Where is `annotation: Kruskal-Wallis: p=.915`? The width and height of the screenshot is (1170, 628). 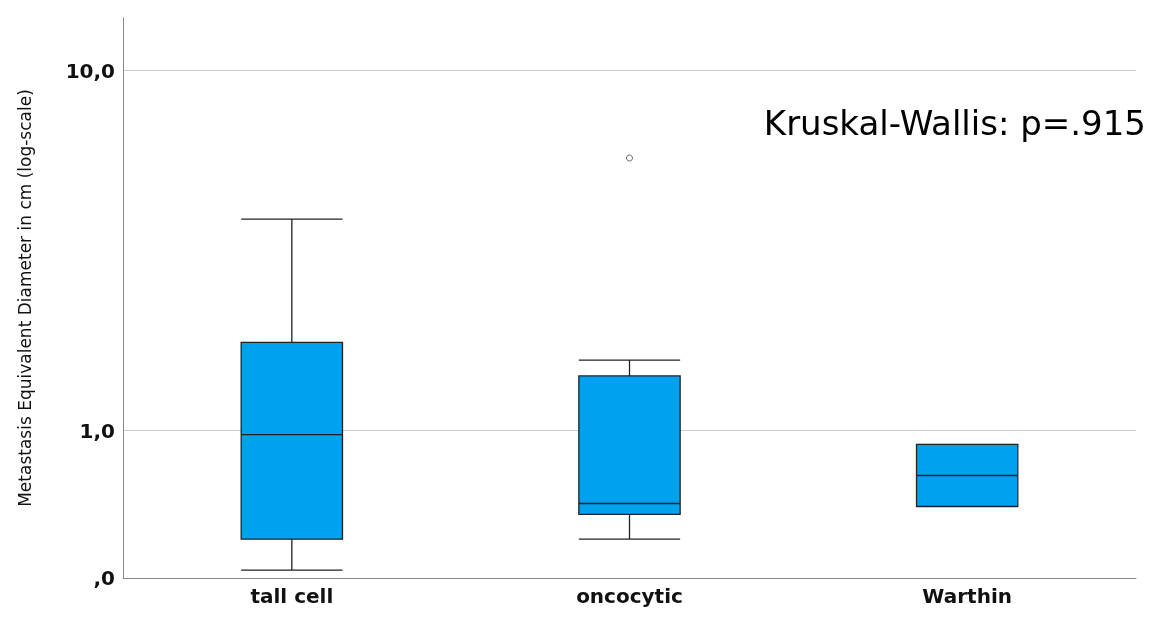
annotation: Kruskal-Wallis: p=.915 is located at coordinates (954, 123).